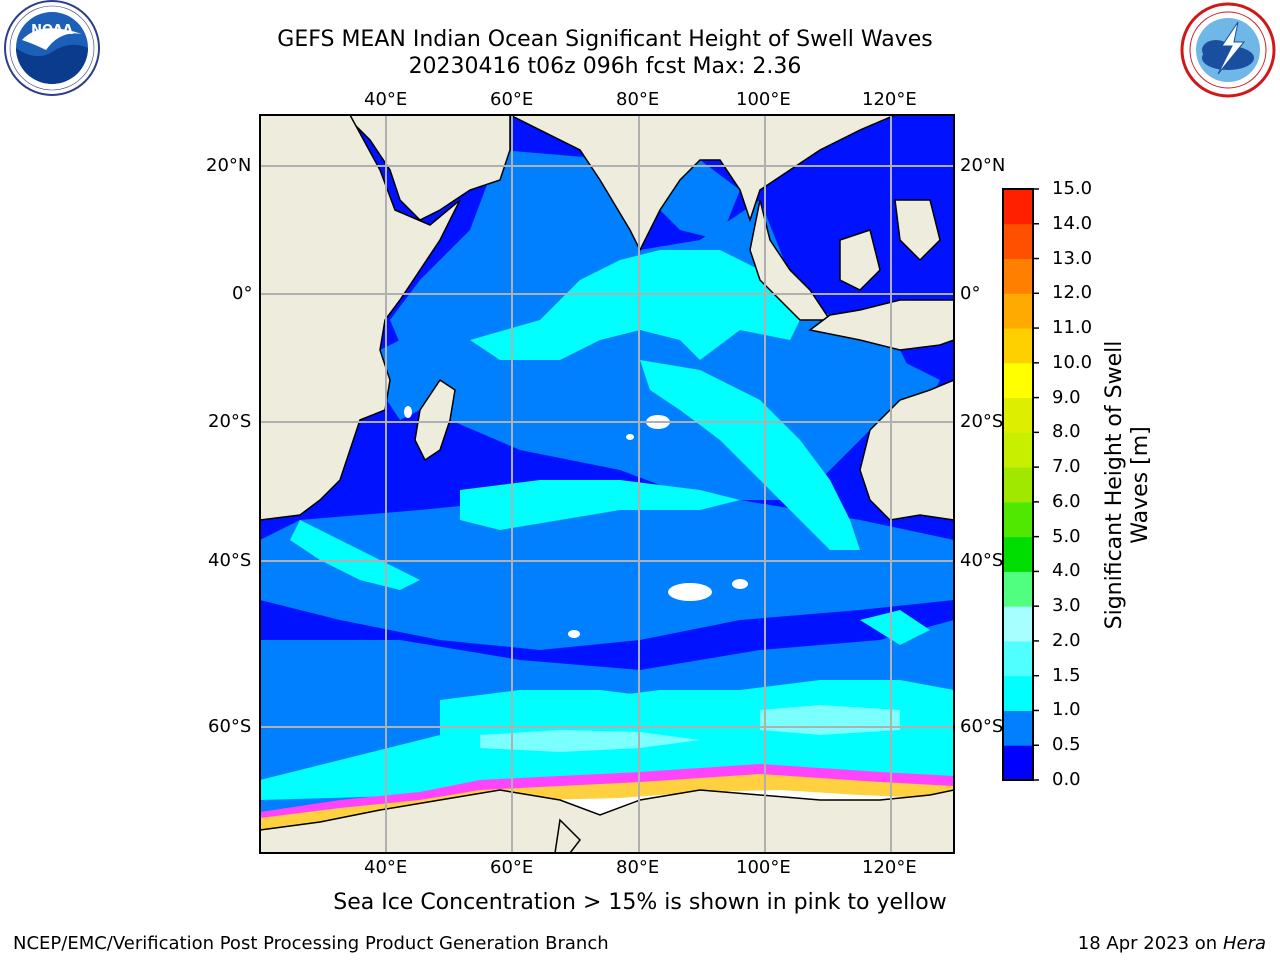  Describe the element at coordinates (1066, 606) in the screenshot. I see `colorbar-tick-label: 3.0` at that location.